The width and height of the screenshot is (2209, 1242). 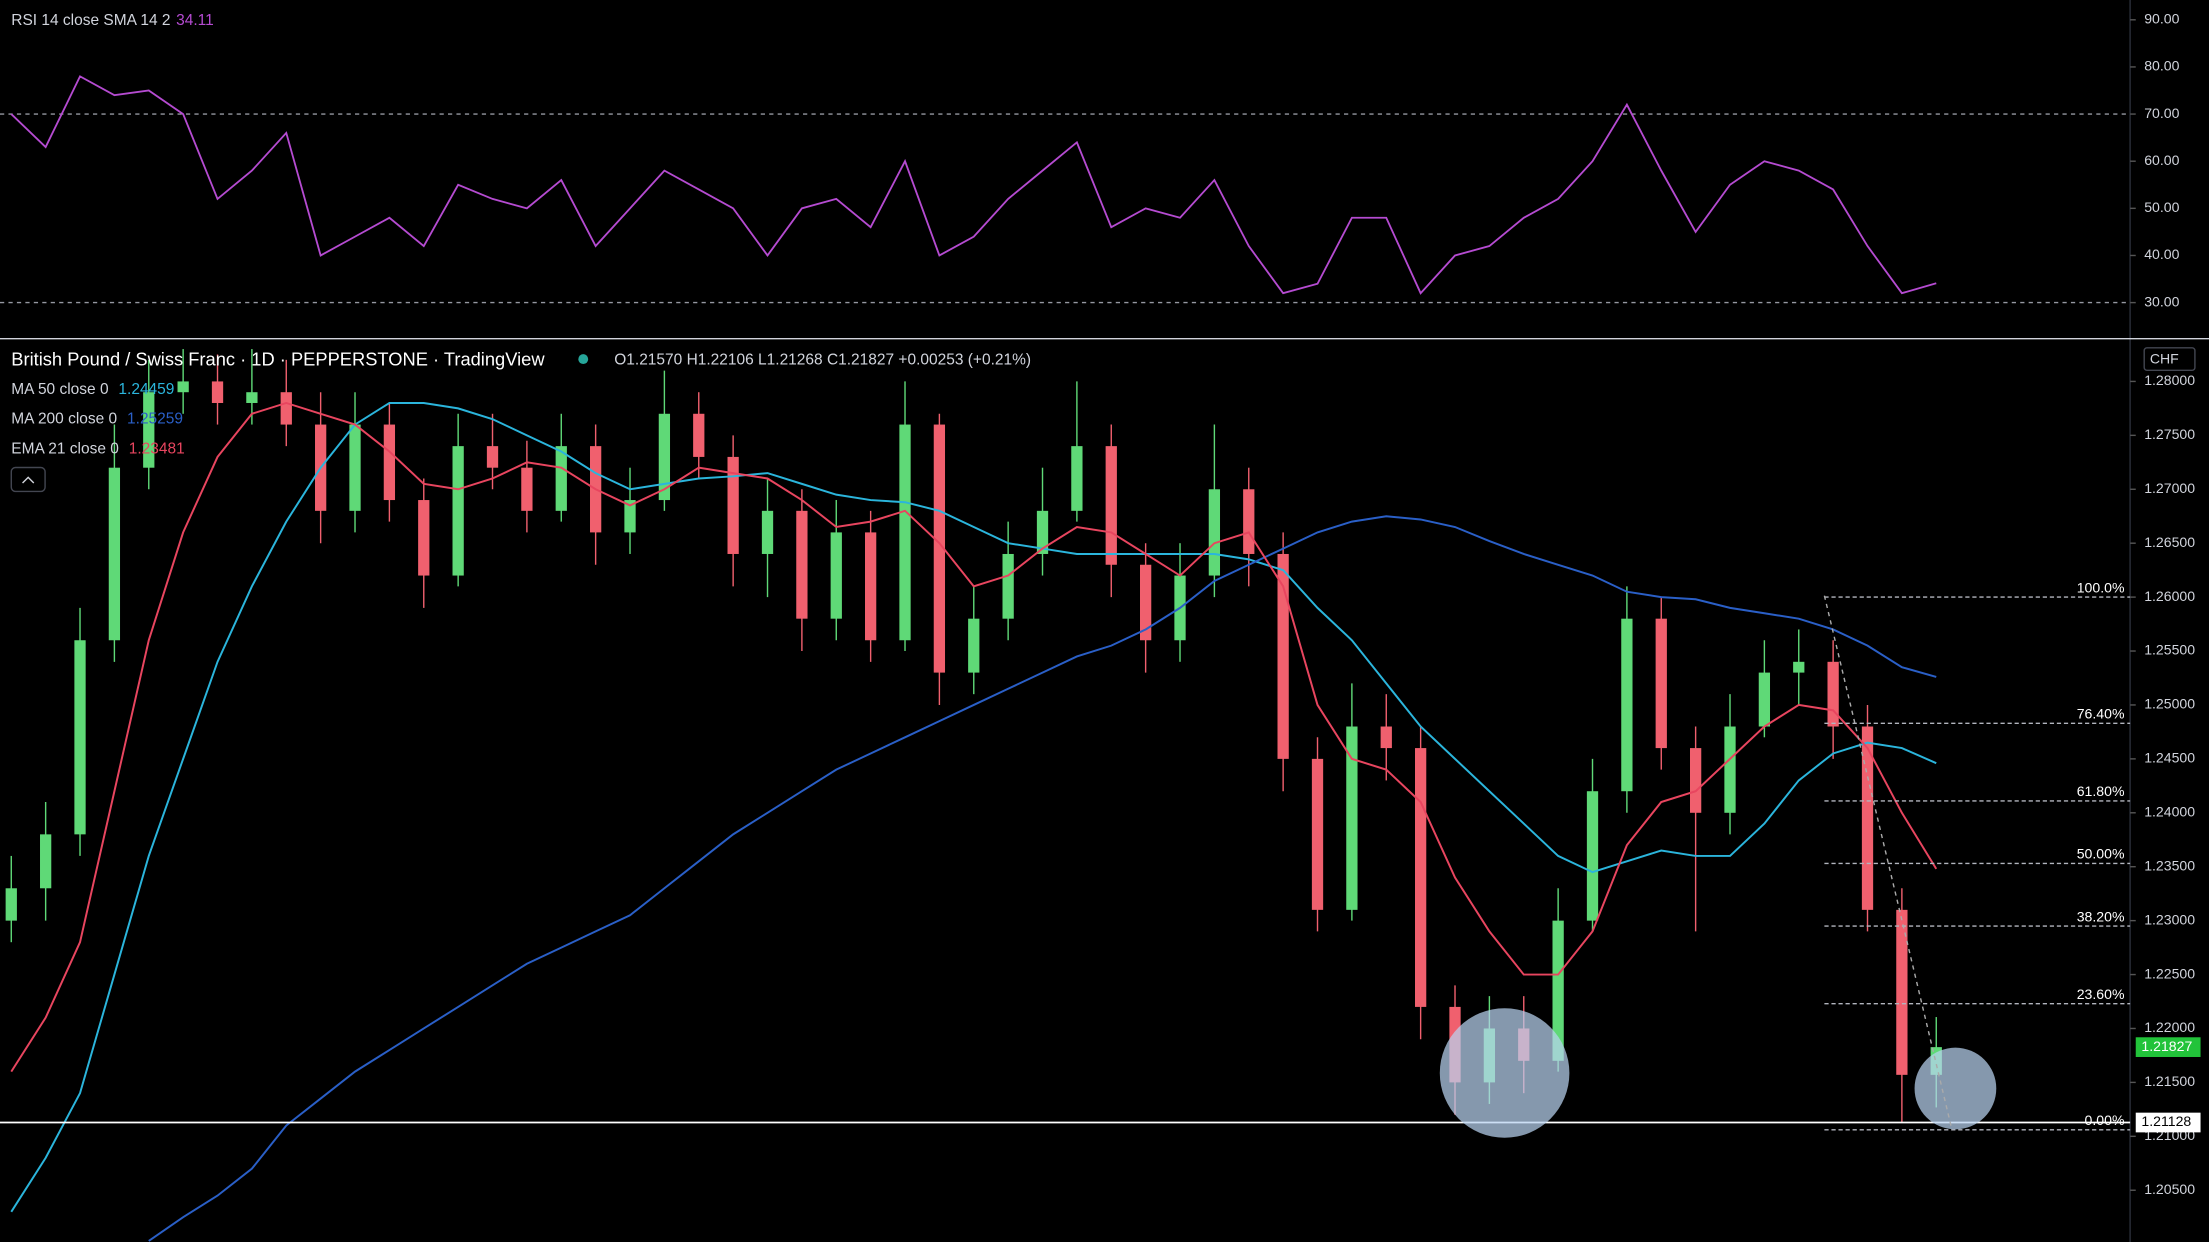 I want to click on y-tick-label: 1.25000, so click(x=2169, y=704).